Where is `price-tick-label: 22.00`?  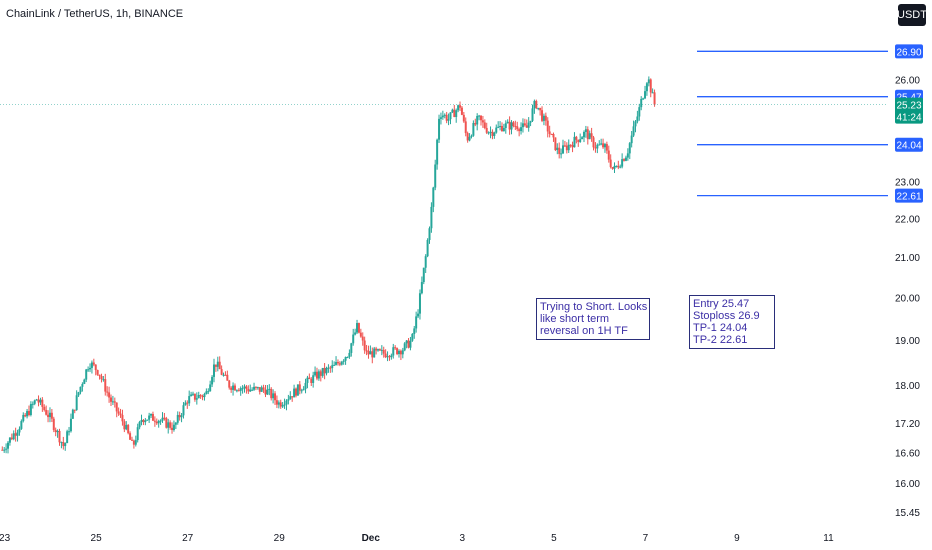
price-tick-label: 22.00 is located at coordinates (907, 219).